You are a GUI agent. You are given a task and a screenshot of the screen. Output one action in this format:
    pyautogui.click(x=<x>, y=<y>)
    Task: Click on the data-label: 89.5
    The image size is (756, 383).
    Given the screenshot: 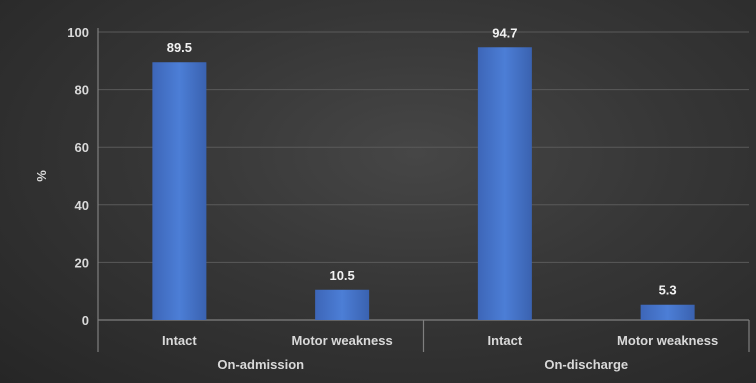 What is the action you would take?
    pyautogui.click(x=179, y=47)
    